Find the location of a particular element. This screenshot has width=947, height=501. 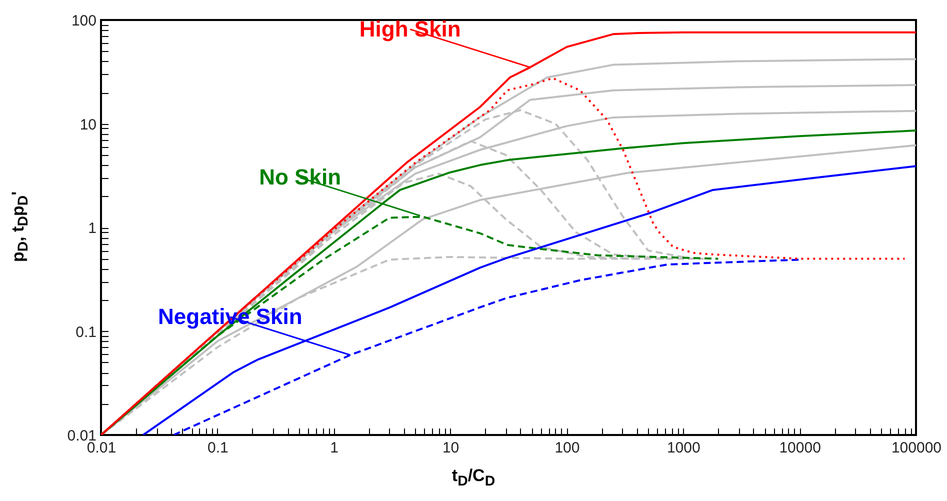

x-tick-label: 10 is located at coordinates (451, 448).